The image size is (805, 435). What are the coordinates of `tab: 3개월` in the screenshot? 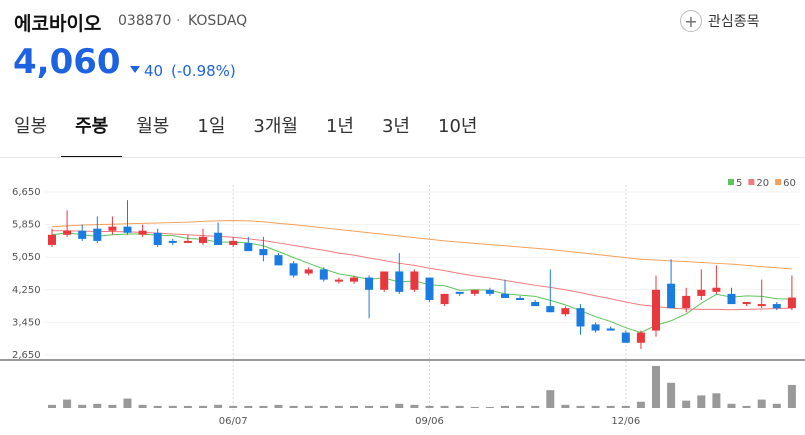 It's located at (275, 126).